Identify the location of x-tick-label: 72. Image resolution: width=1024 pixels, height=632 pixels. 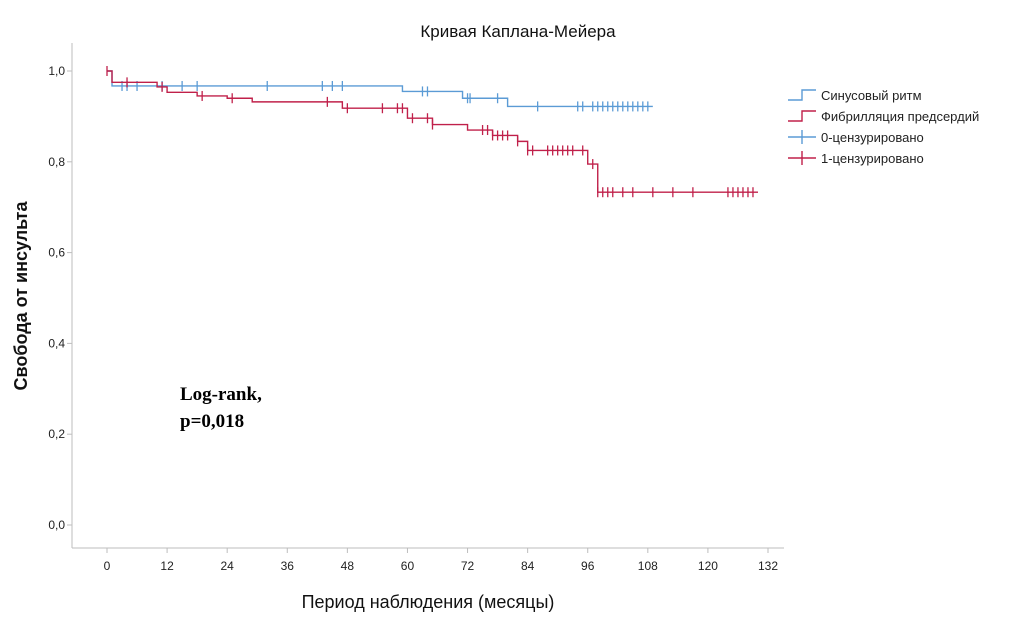
(468, 566).